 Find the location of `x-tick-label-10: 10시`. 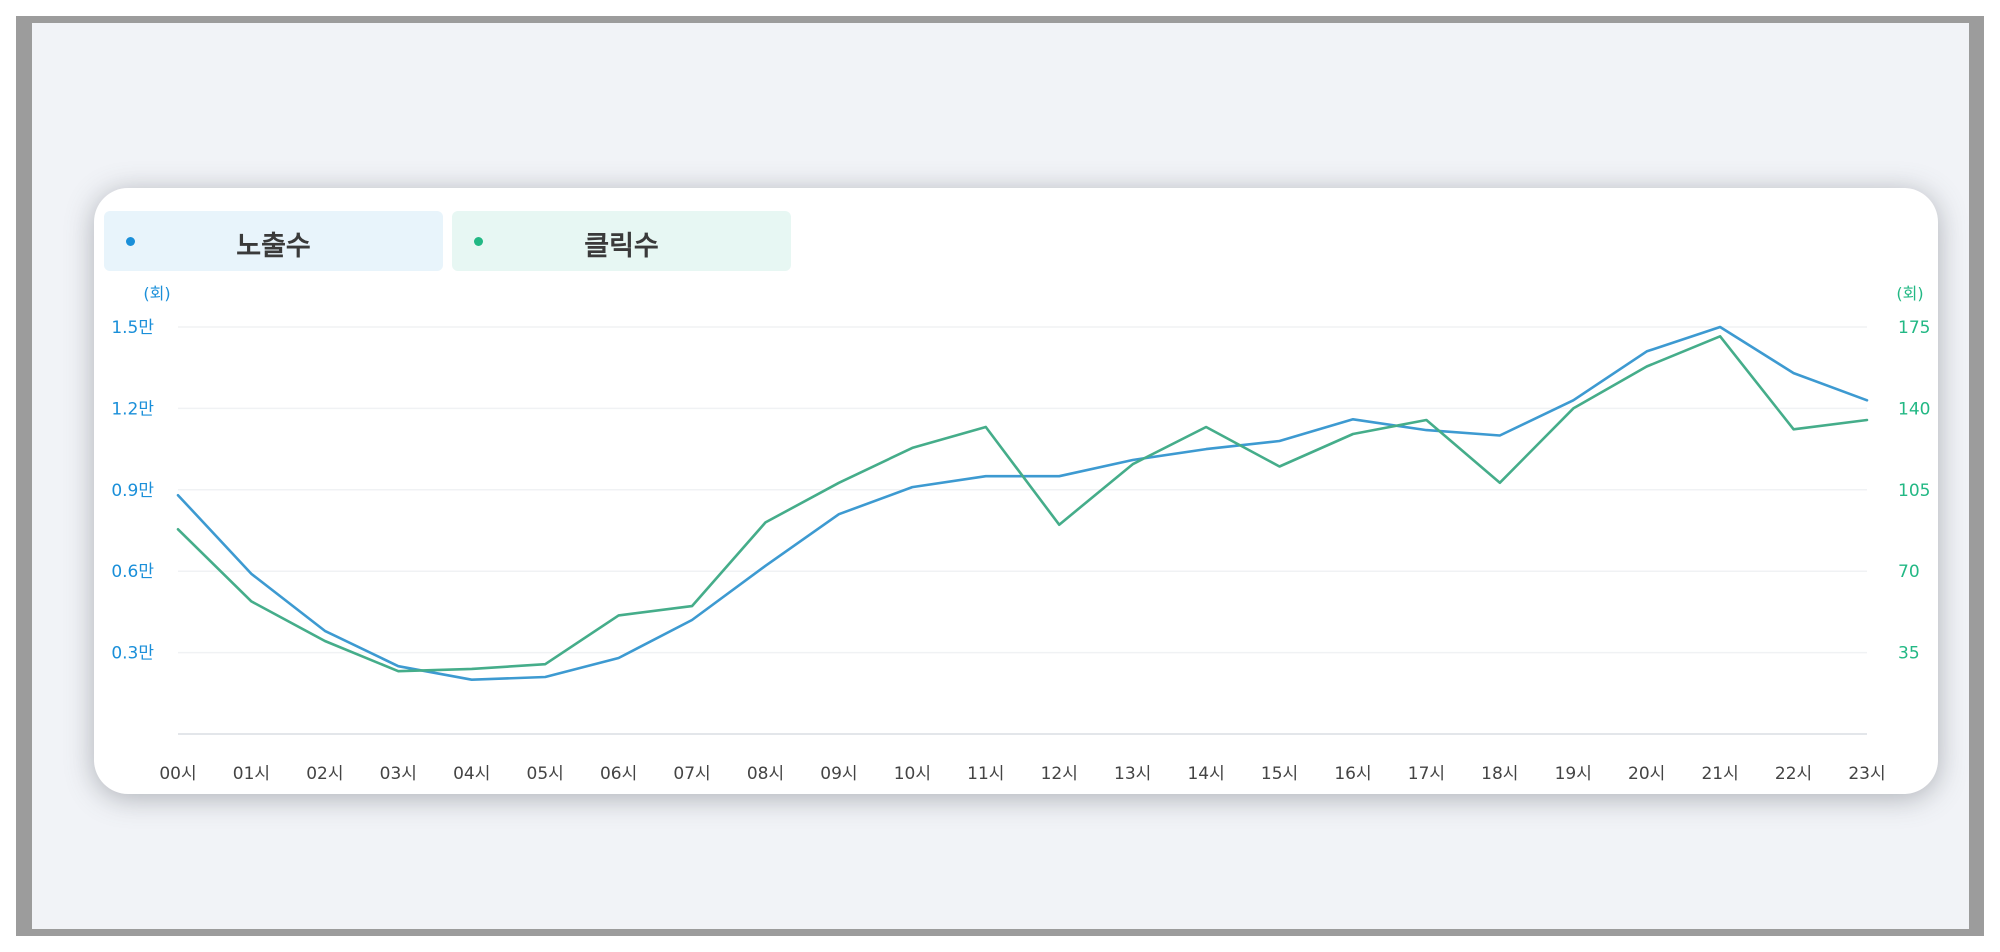

x-tick-label-10: 10시 is located at coordinates (912, 774).